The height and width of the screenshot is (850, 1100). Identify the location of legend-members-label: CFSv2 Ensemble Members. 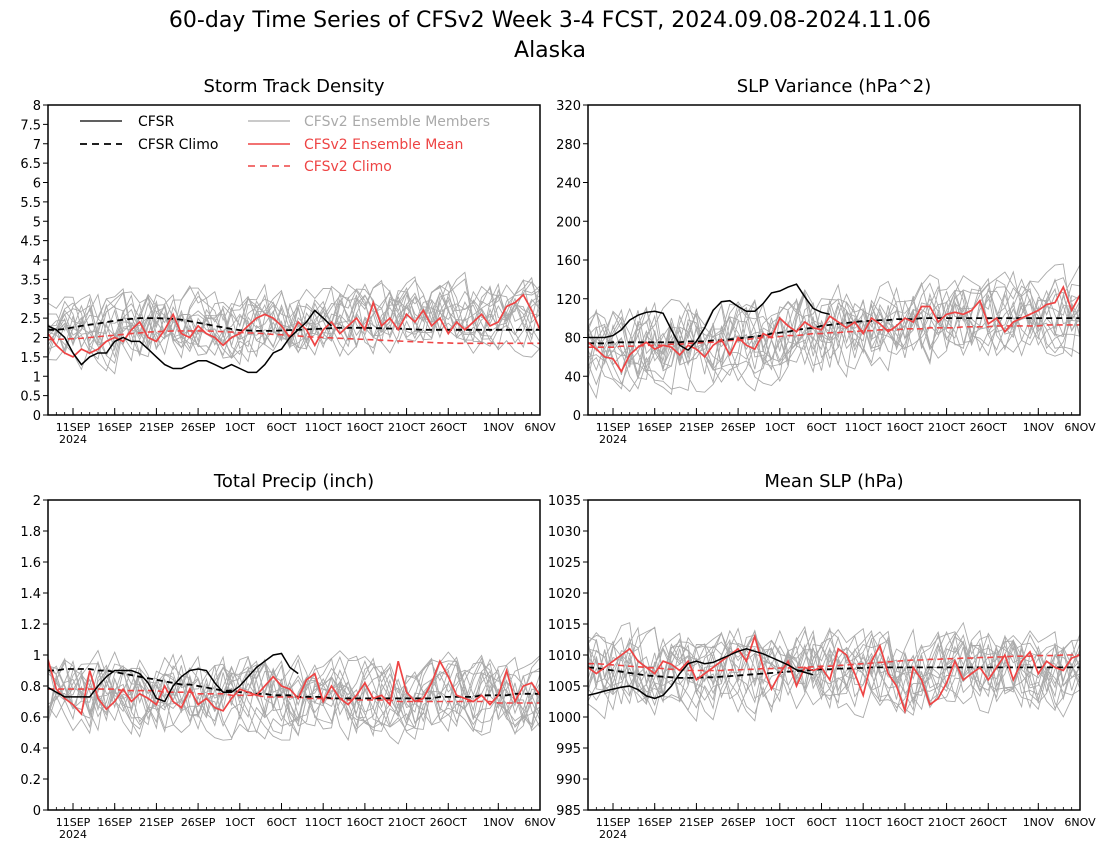
(397, 122).